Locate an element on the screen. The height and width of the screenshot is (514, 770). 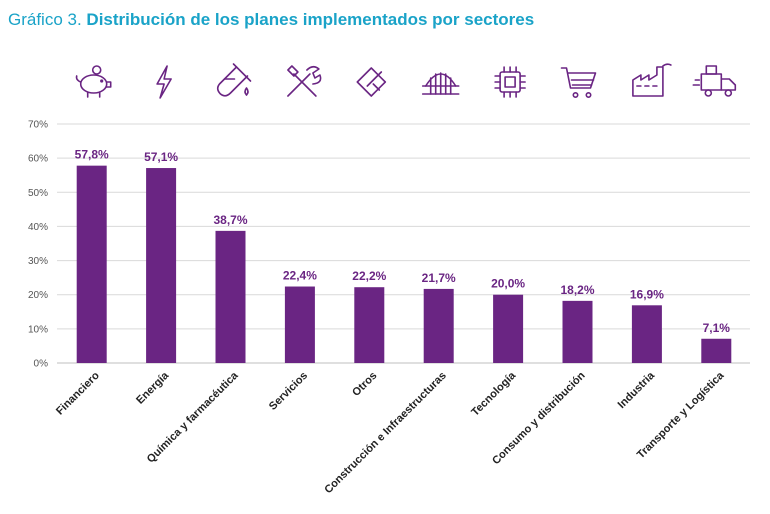
piggy-bank-icon is located at coordinates (93, 81).